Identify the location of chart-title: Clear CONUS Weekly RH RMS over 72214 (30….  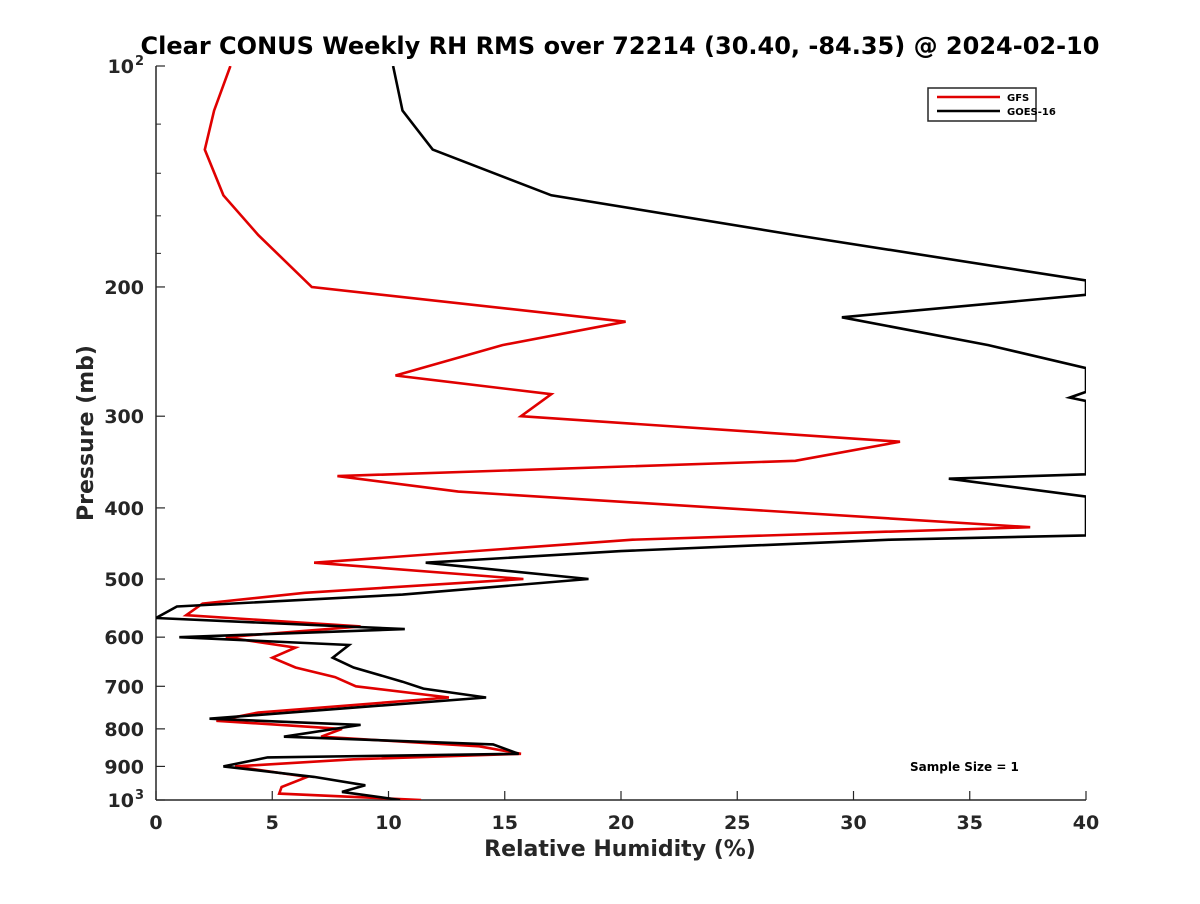
(620, 46).